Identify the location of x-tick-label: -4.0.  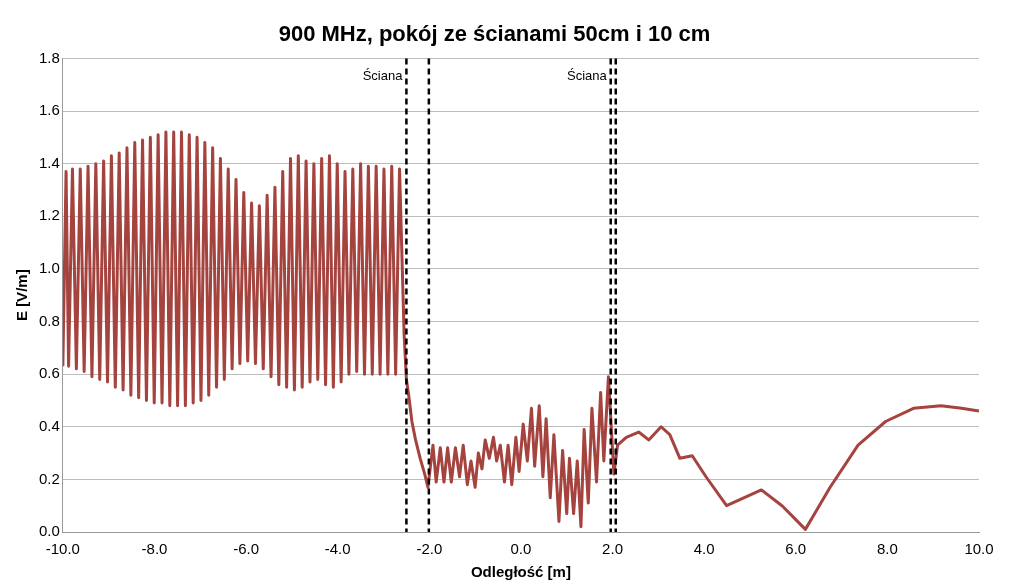
(337, 549).